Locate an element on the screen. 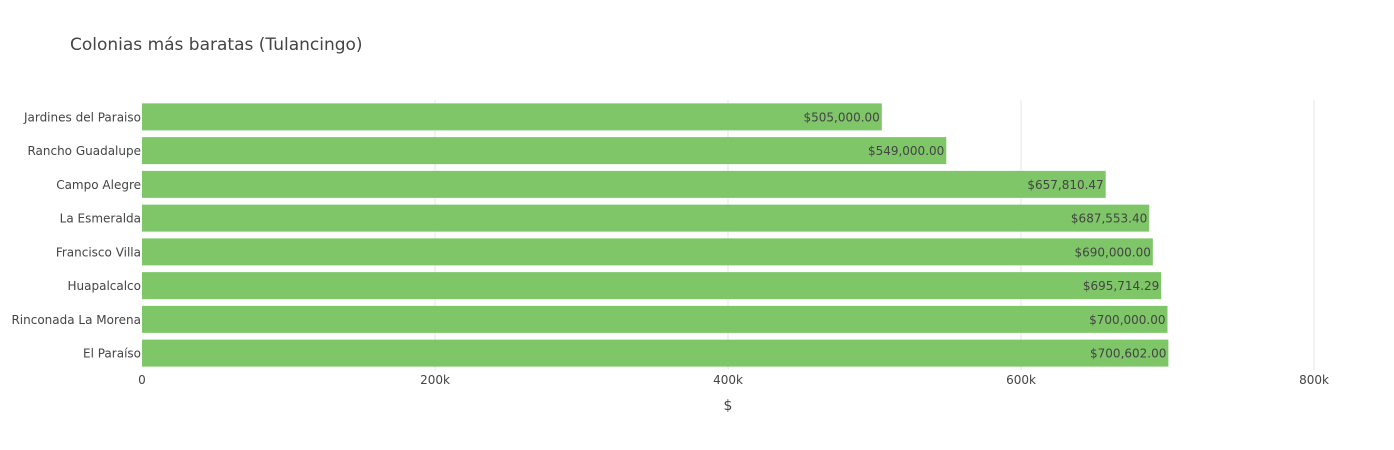  category-label: El Paraíso is located at coordinates (112, 354).